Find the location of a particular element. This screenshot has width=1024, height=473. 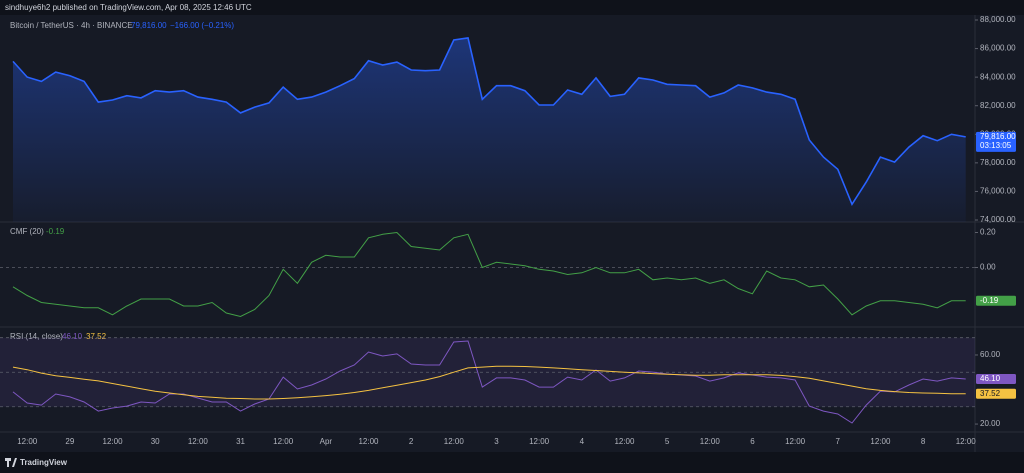

cmf-value: -0.19 is located at coordinates (55, 231).